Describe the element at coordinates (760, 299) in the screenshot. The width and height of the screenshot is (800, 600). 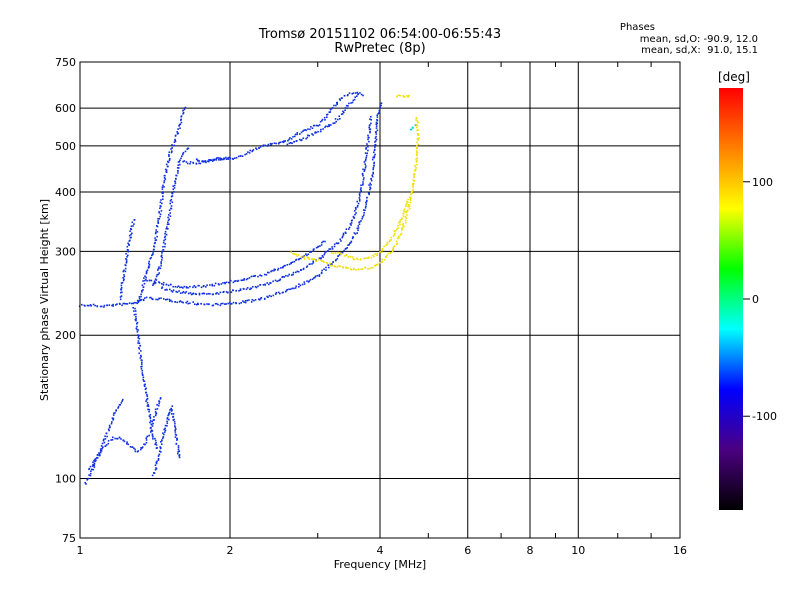
I see `colorbar-ticks: -100 0 100` at that location.